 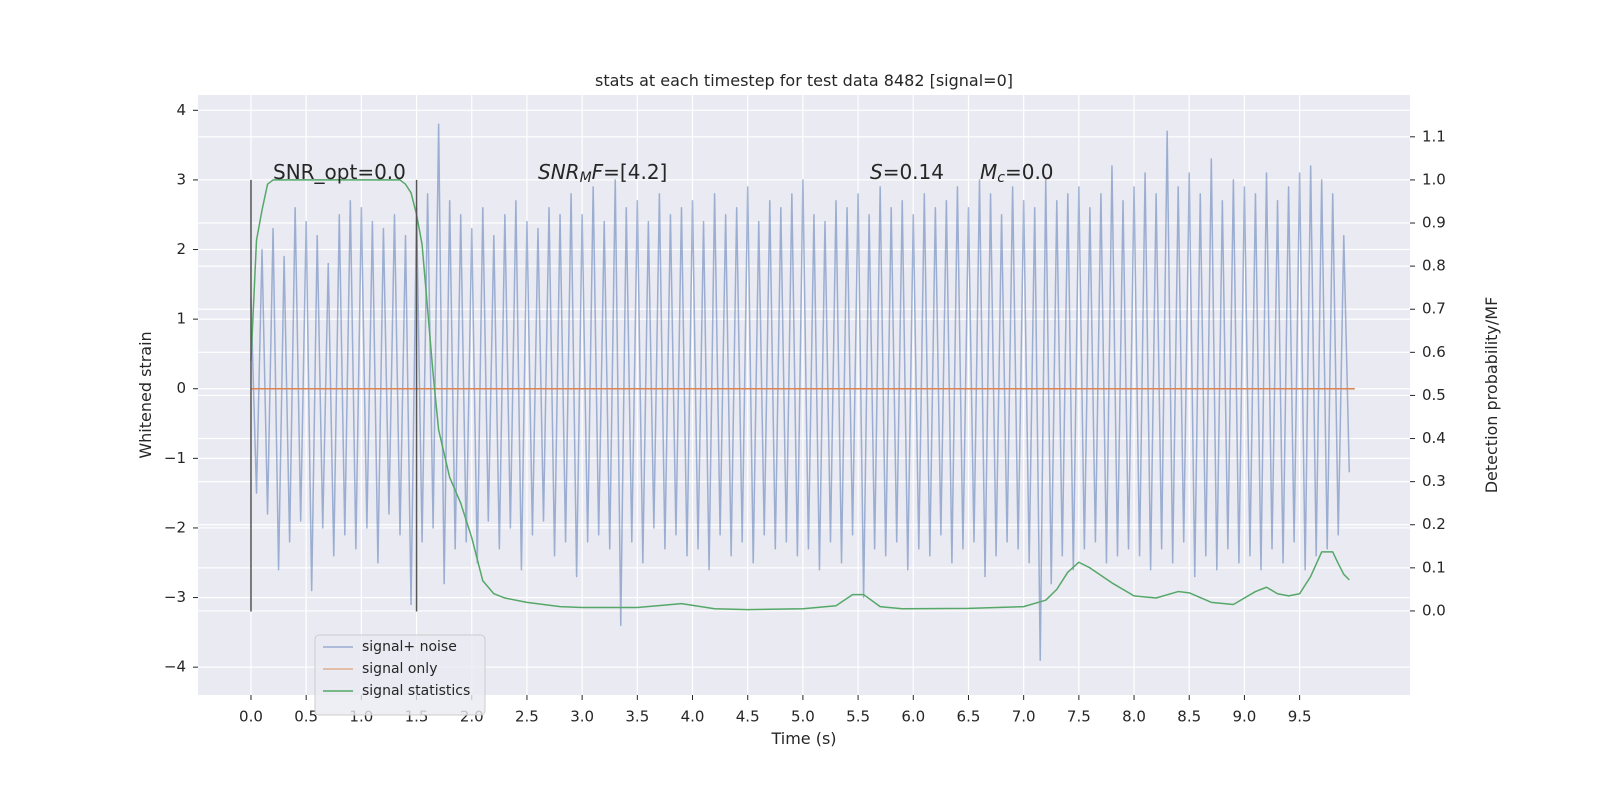 What do you see at coordinates (181, 179) in the screenshot?
I see `y-tick-label: 3` at bounding box center [181, 179].